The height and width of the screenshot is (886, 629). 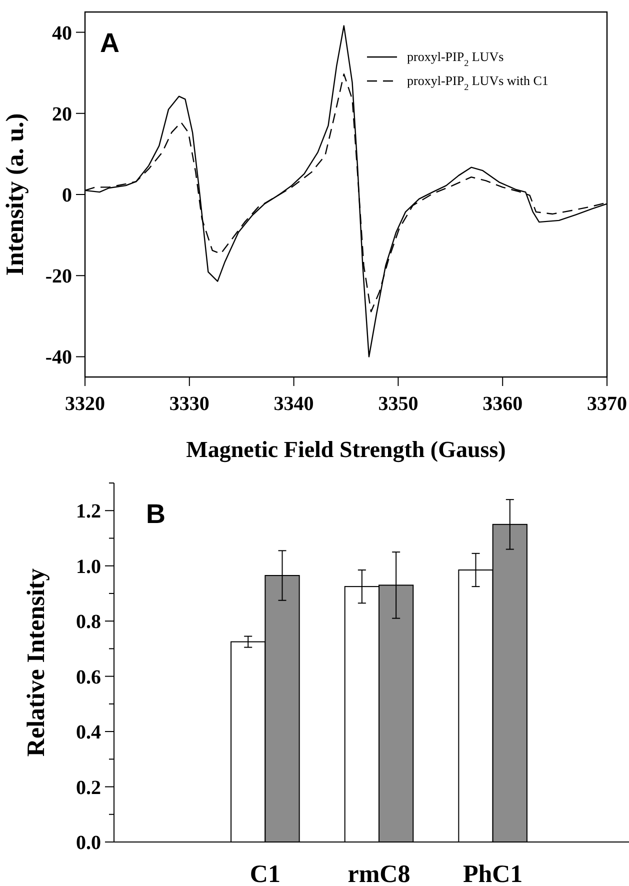 I want to click on annotation: B, so click(x=156, y=514).